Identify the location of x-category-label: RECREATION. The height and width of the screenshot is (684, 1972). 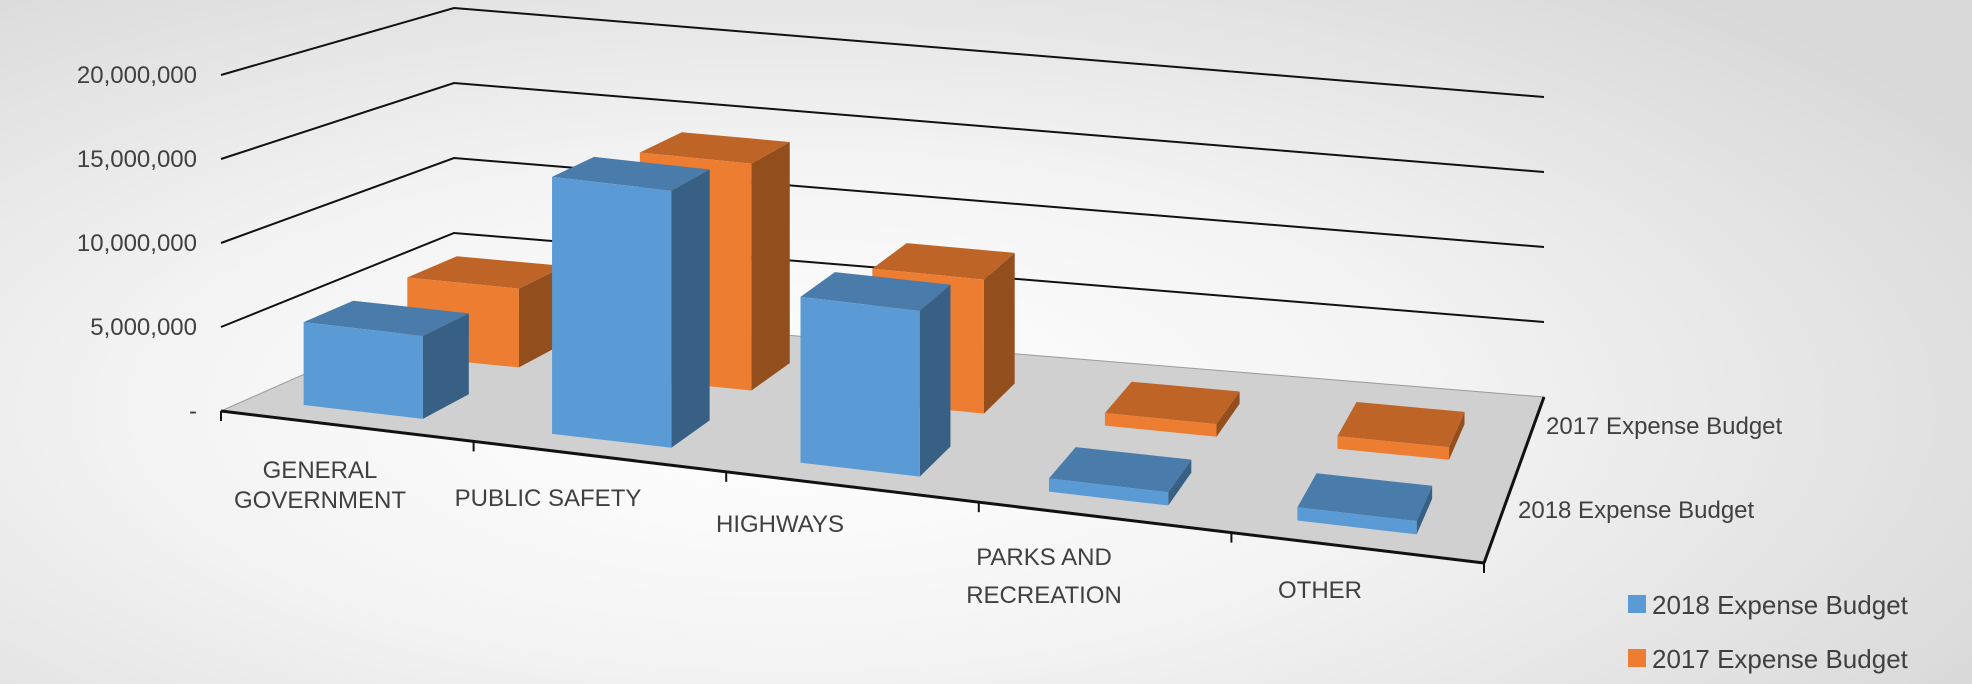
(1044, 595).